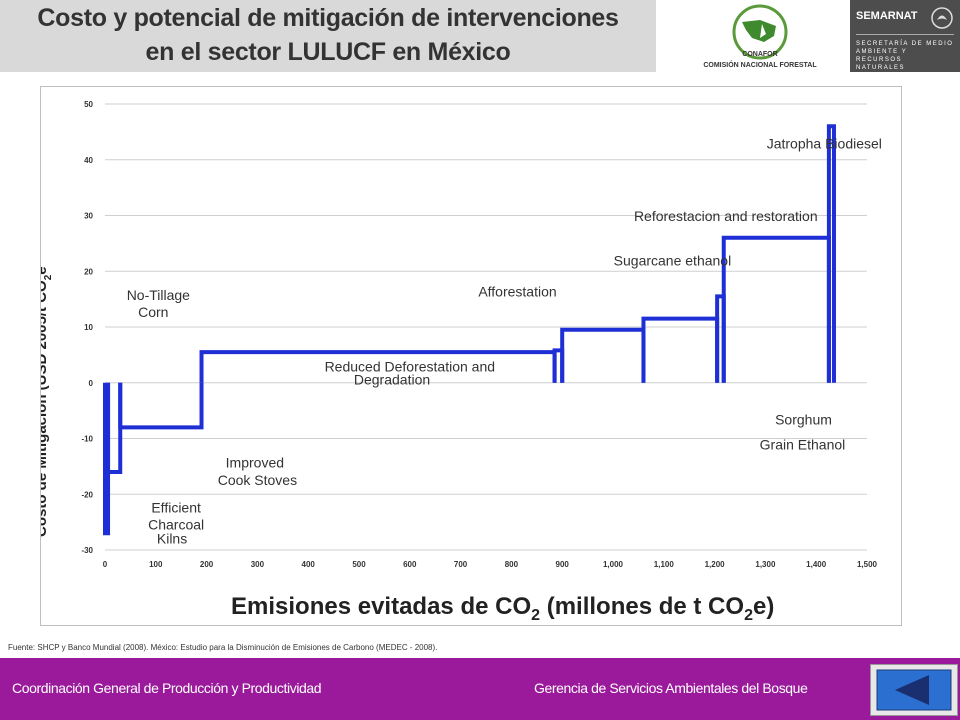 The image size is (960, 720). Describe the element at coordinates (715, 564) in the screenshot. I see `x-tick-label: 1,200` at that location.